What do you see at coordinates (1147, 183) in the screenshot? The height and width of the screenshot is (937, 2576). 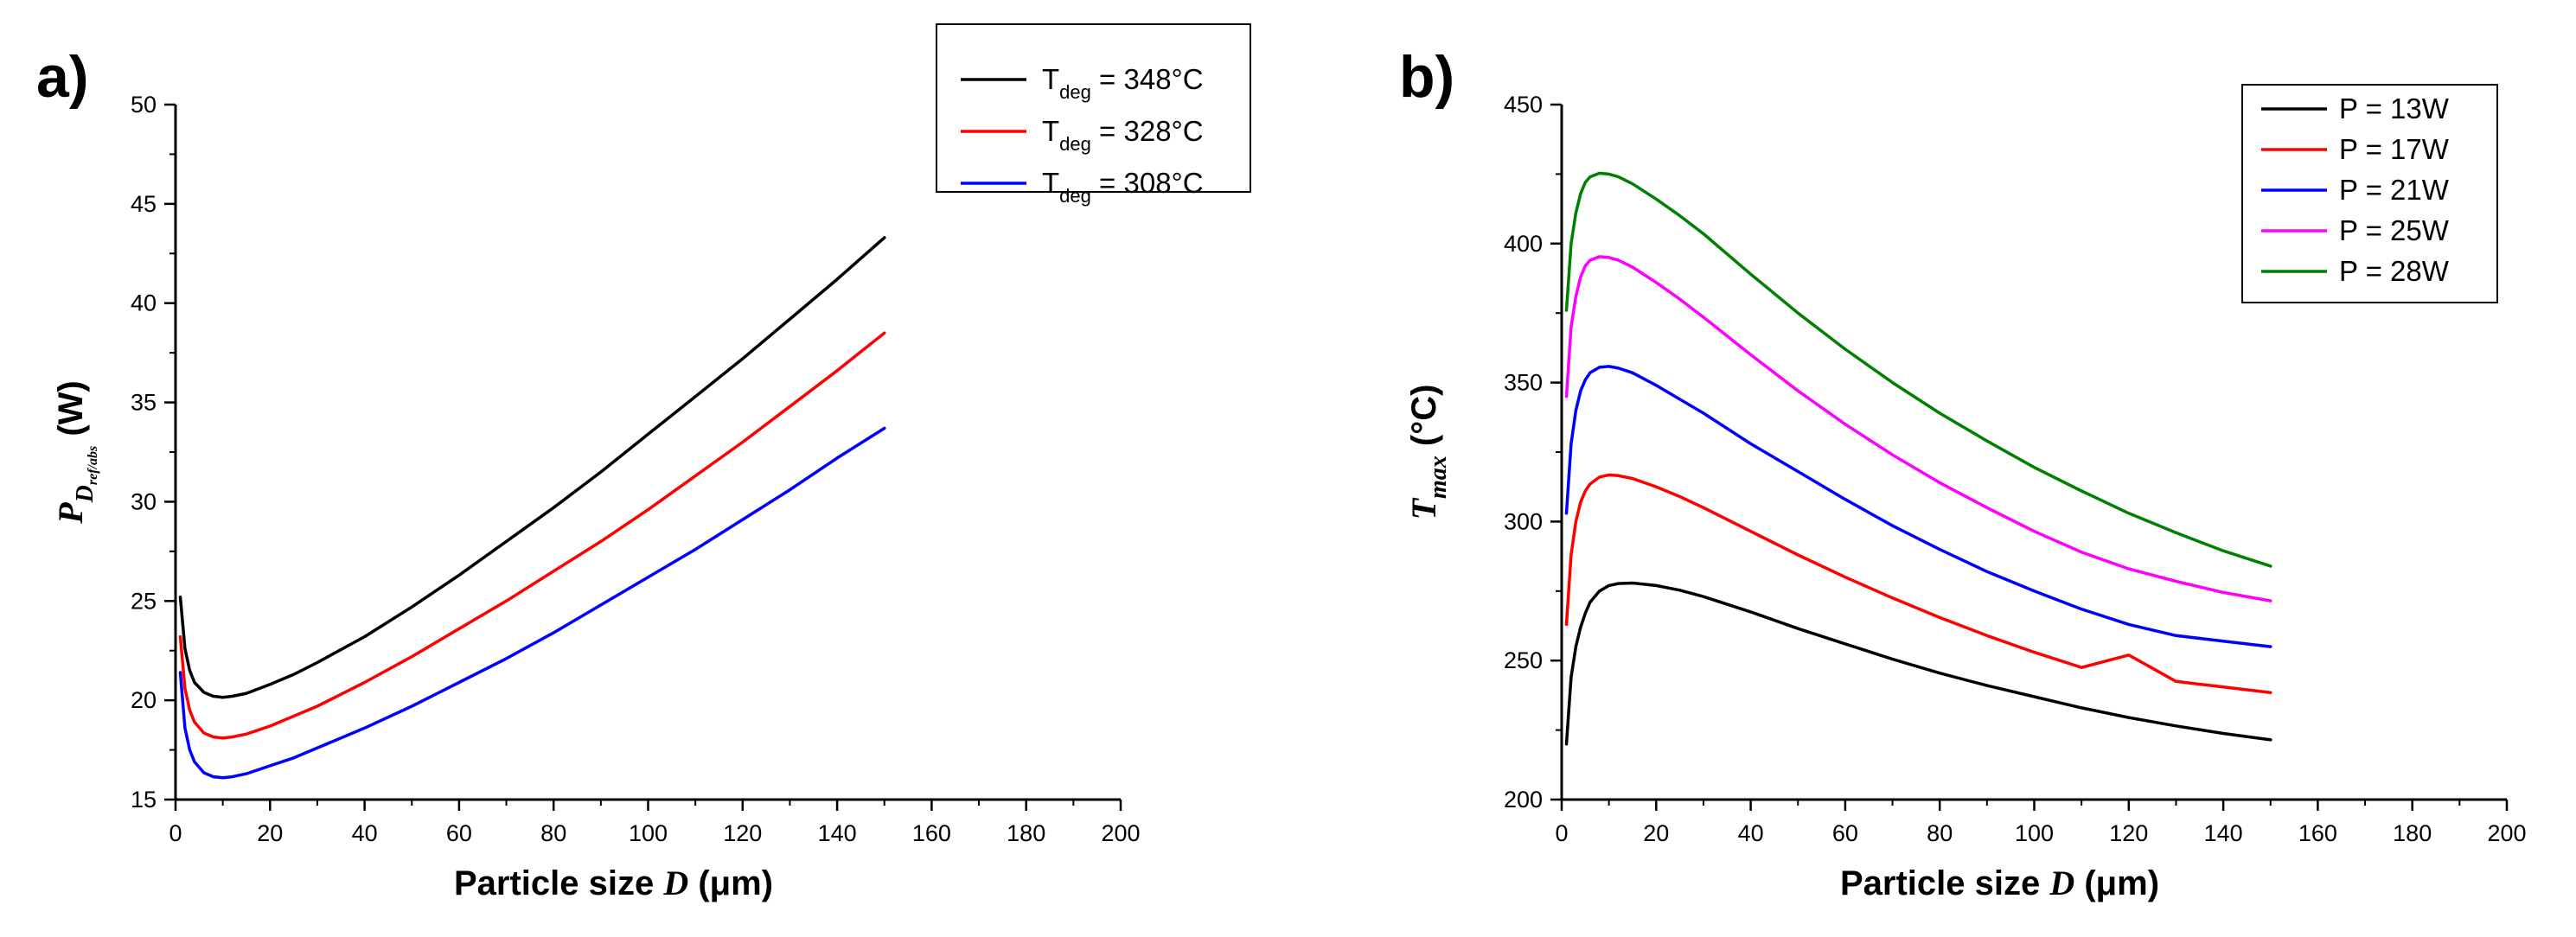 I see `legend-entry-value: = 308°C` at bounding box center [1147, 183].